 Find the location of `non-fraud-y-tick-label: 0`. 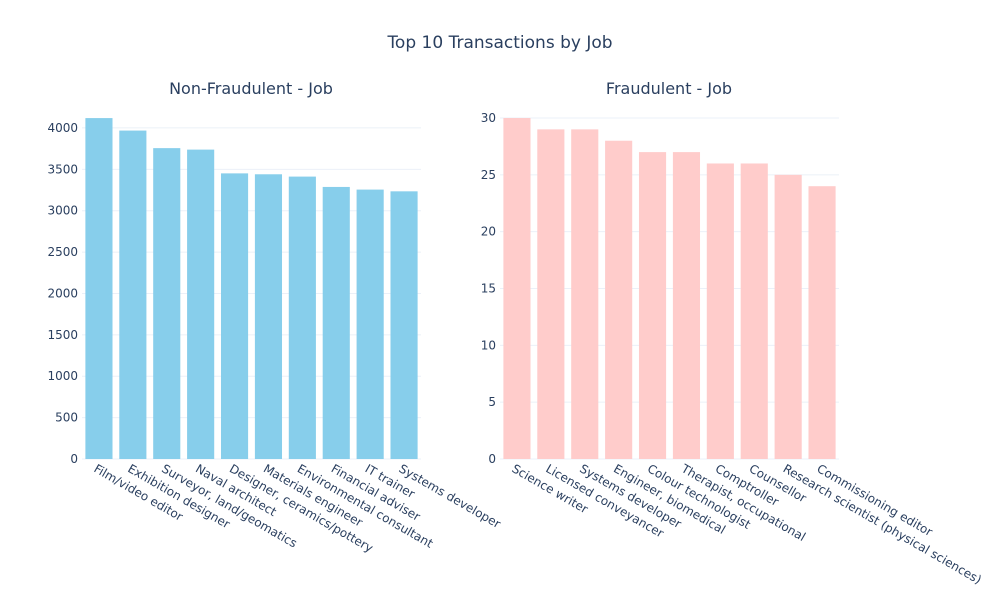

non-fraud-y-tick-label: 0 is located at coordinates (74, 459).